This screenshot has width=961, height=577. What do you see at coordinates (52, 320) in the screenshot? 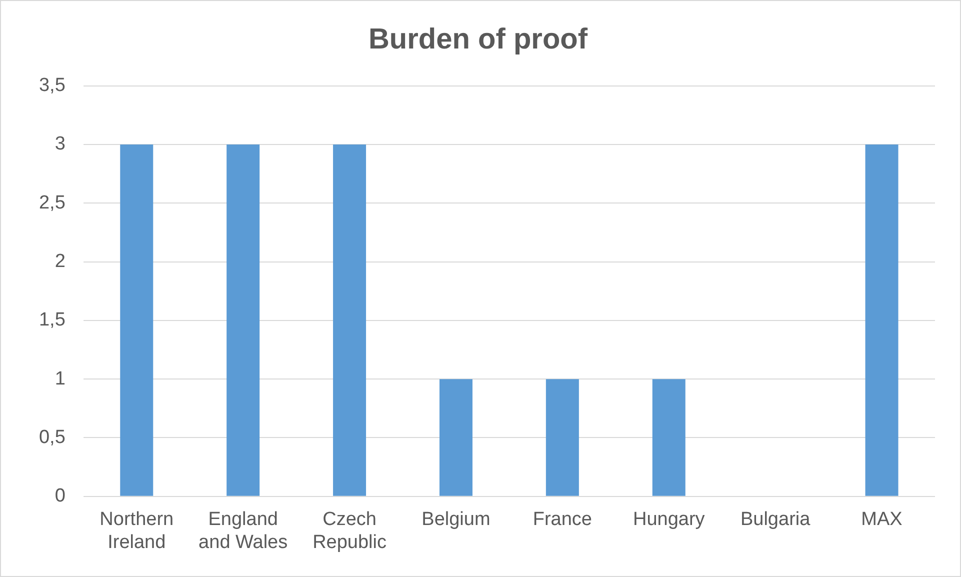
I see `y-tick-label: 1,5` at bounding box center [52, 320].